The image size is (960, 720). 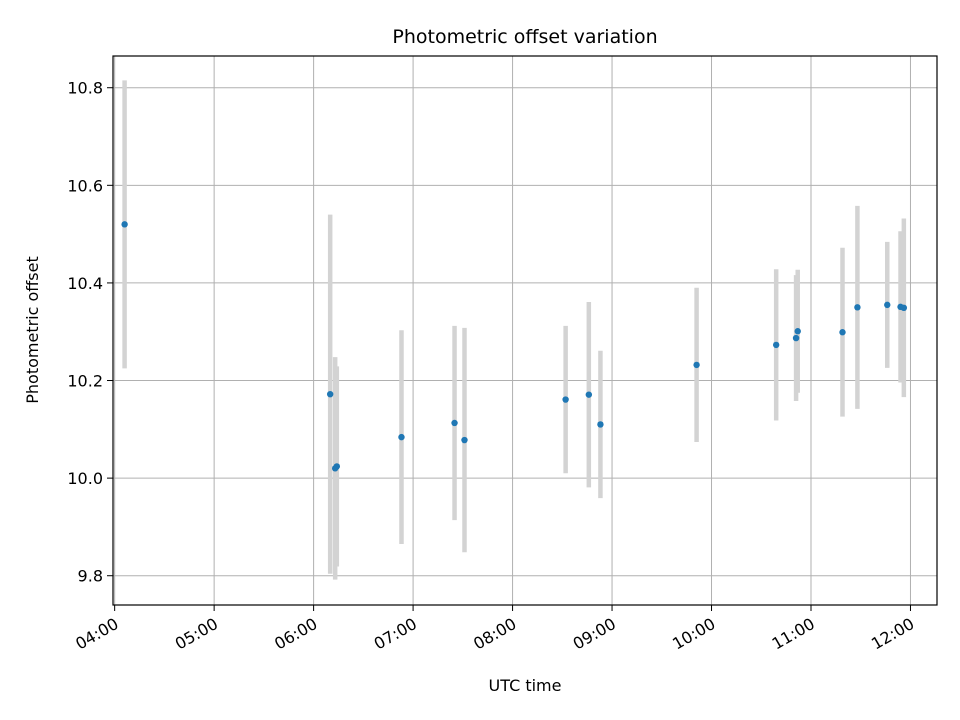 What do you see at coordinates (494, 634) in the screenshot?
I see `x-tick-label: 08:00` at bounding box center [494, 634].